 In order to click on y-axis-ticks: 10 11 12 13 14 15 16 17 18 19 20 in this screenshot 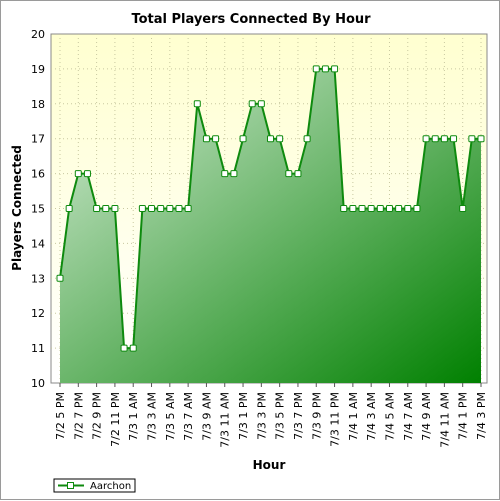, I will do `click(38, 209)`.